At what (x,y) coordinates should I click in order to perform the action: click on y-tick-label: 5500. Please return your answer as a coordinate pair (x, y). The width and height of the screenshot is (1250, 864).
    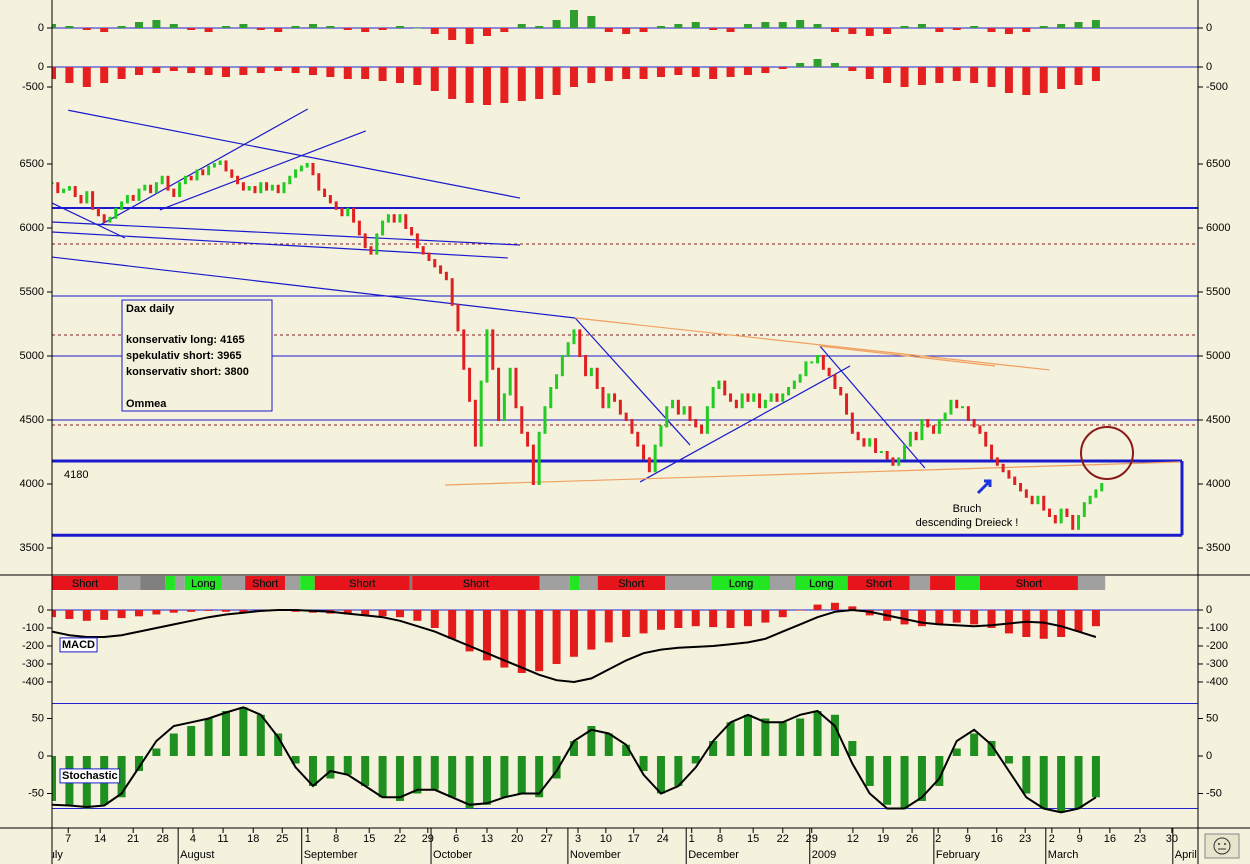
    Looking at the image, I should click on (1218, 292).